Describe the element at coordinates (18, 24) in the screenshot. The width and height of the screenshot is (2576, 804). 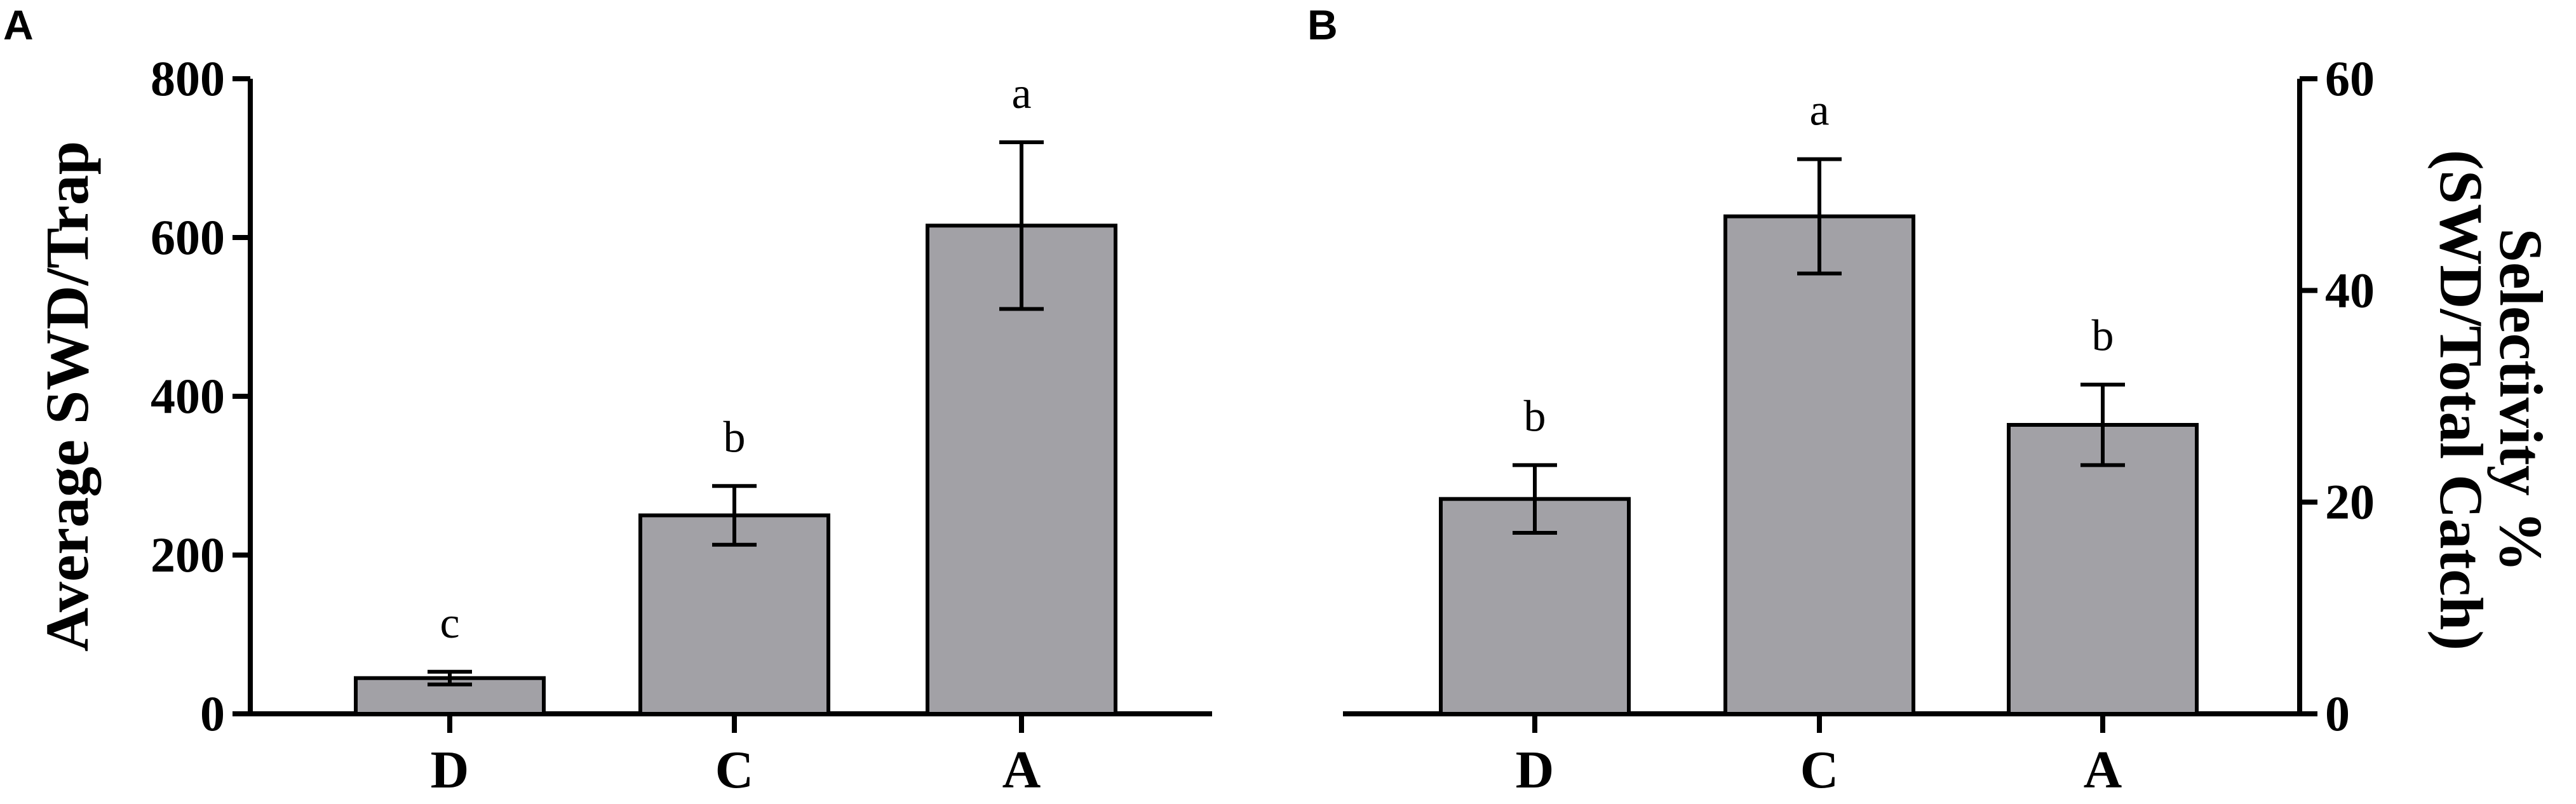
I see `panel-a-letter: A` at that location.